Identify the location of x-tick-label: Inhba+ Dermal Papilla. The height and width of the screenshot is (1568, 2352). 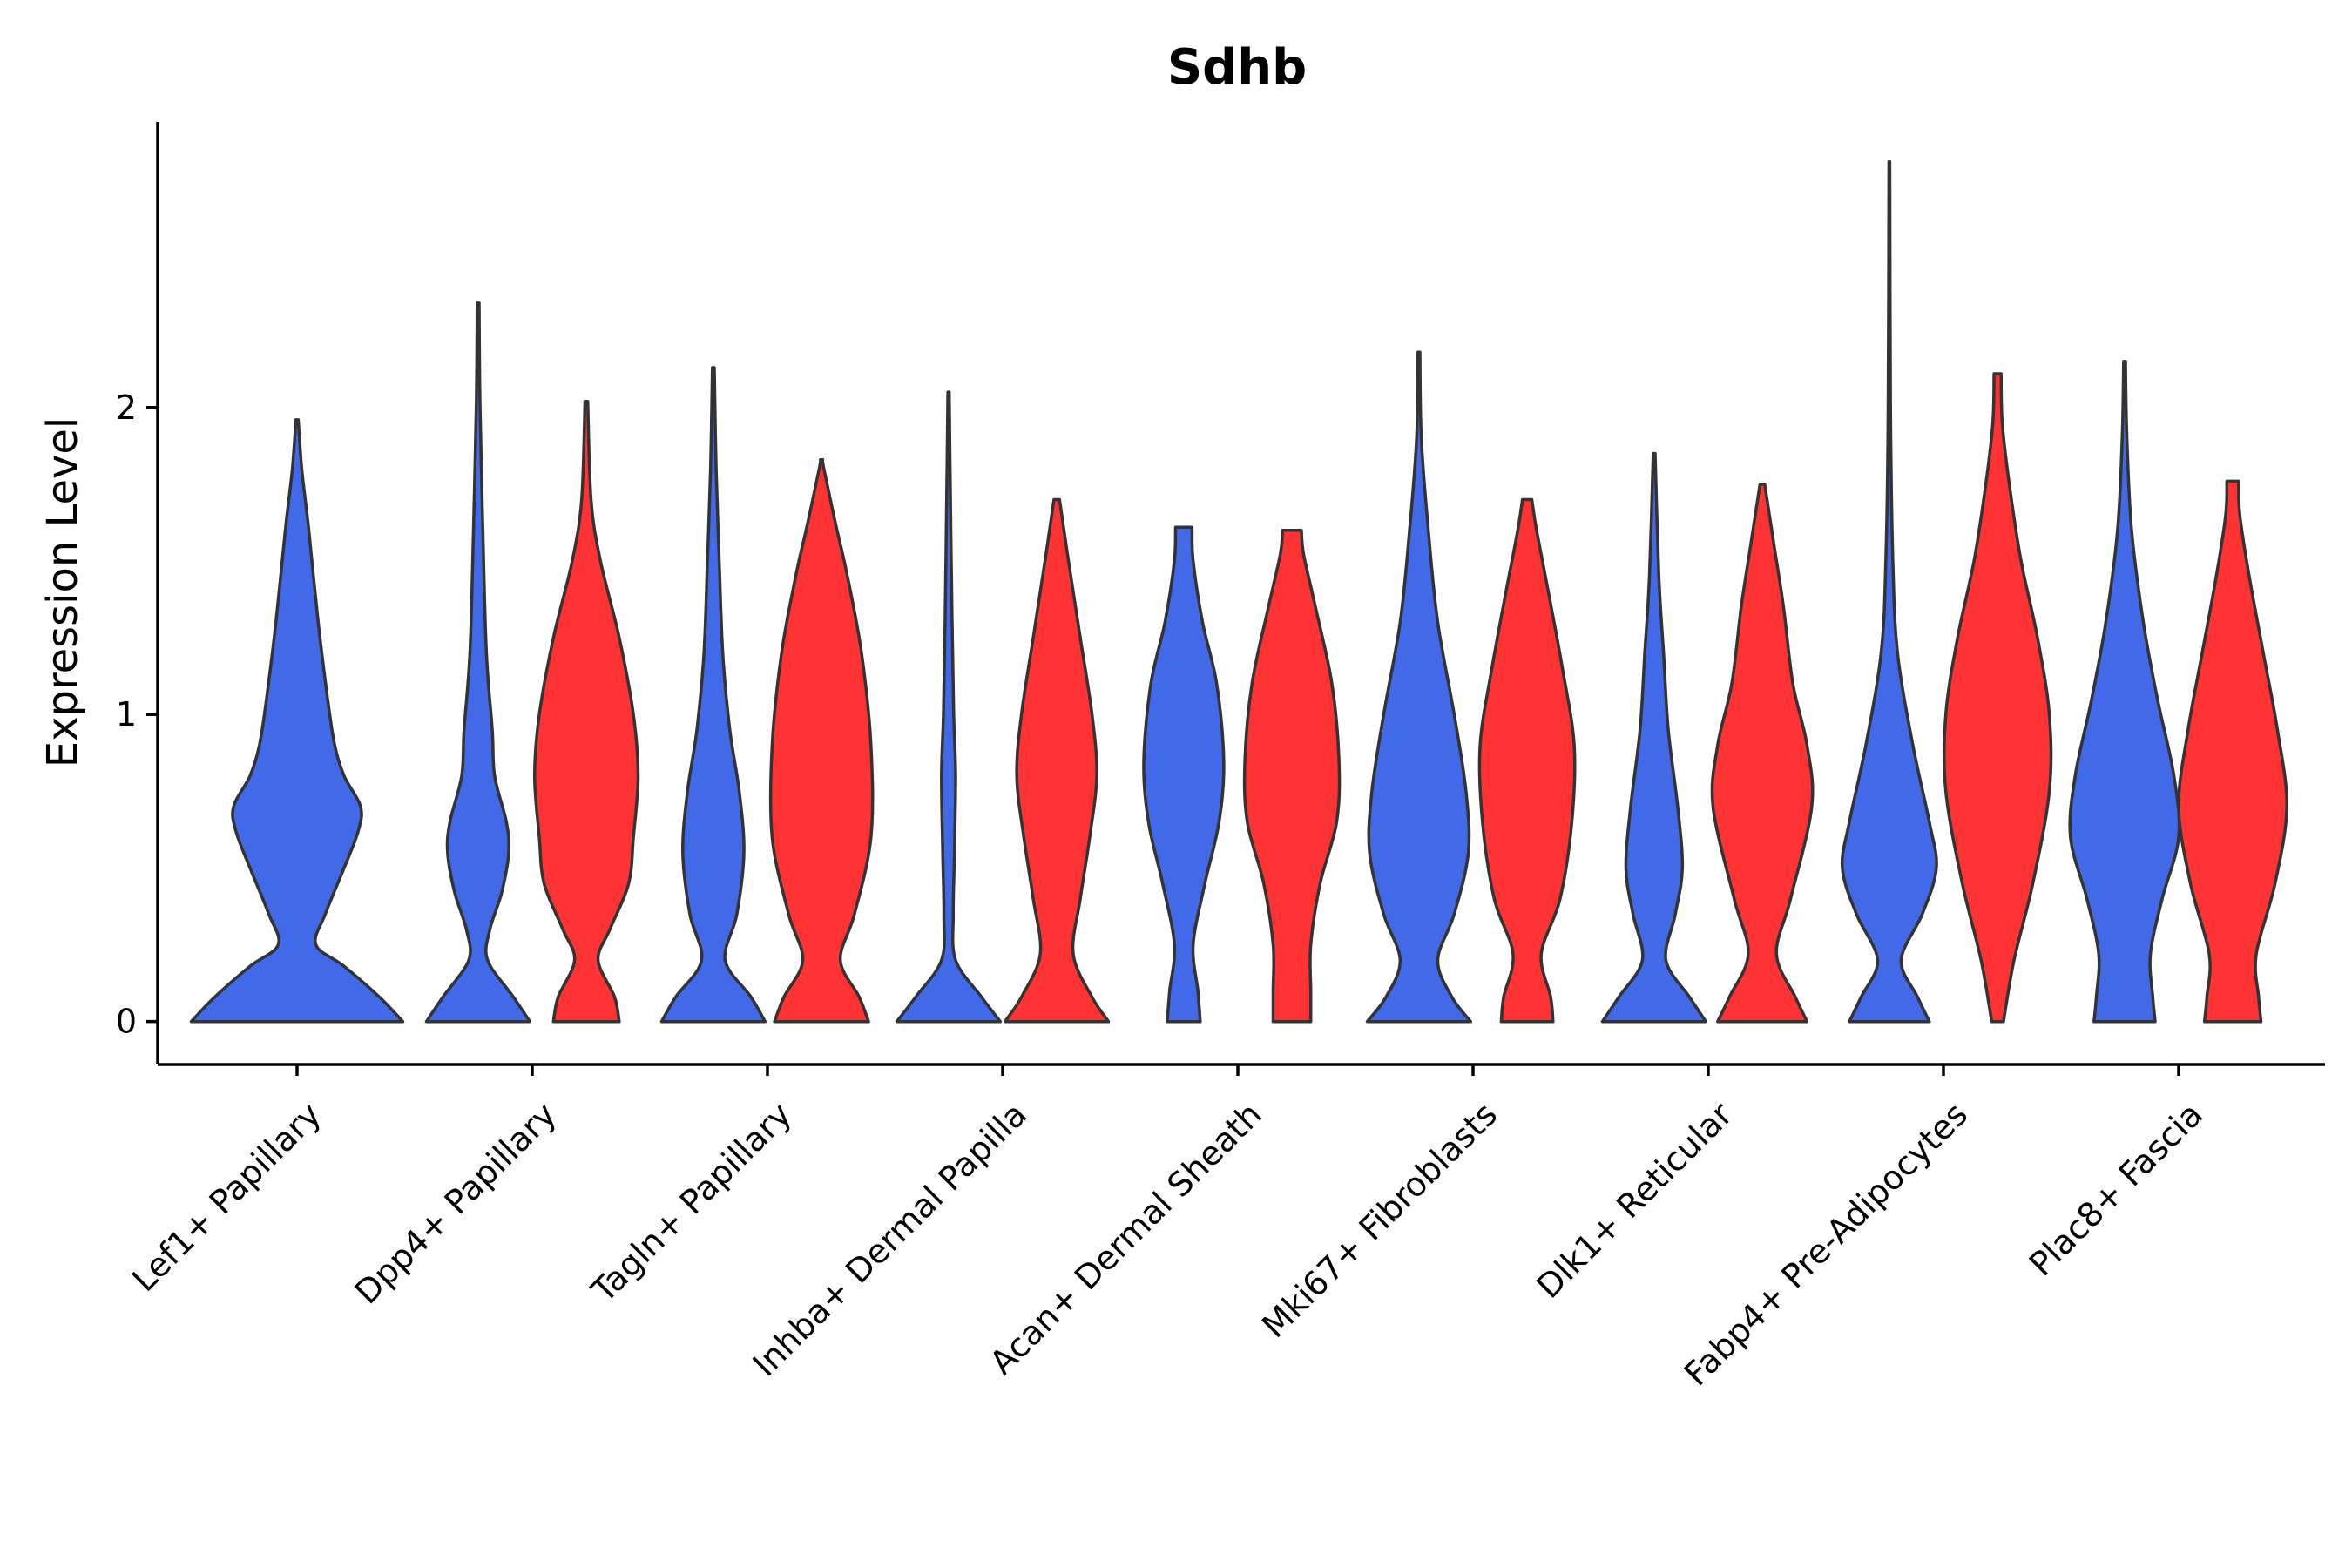
(890, 1240).